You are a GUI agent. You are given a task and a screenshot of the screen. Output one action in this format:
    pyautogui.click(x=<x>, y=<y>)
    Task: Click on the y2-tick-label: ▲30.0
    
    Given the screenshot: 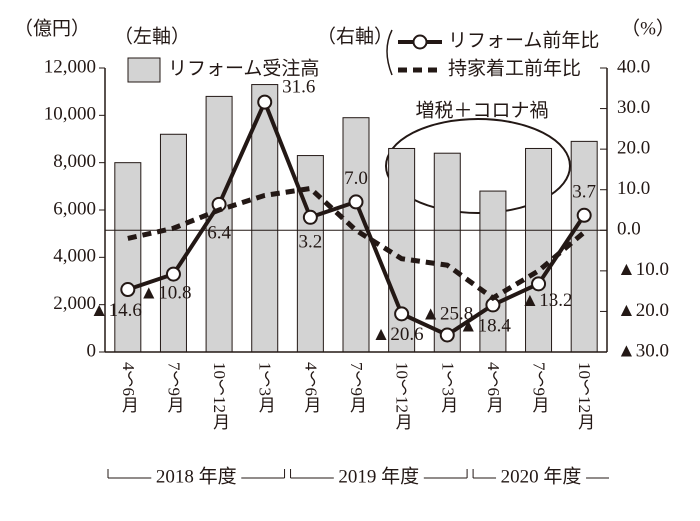 What is the action you would take?
    pyautogui.click(x=643, y=350)
    